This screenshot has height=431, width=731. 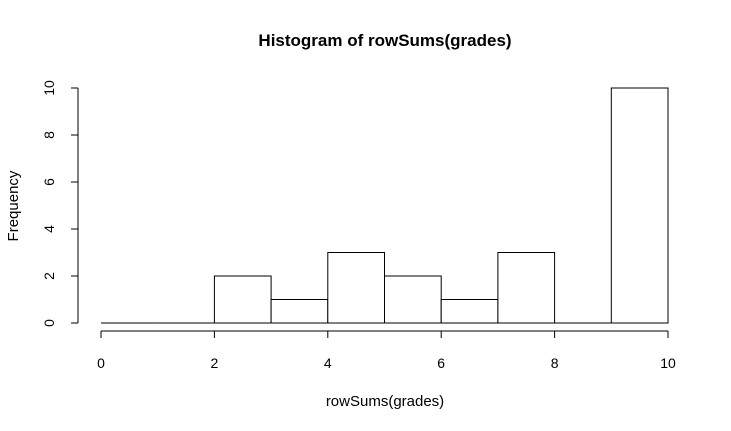 What do you see at coordinates (60, 203) in the screenshot?
I see `y-axis: 0 2 4 6 8 10` at bounding box center [60, 203].